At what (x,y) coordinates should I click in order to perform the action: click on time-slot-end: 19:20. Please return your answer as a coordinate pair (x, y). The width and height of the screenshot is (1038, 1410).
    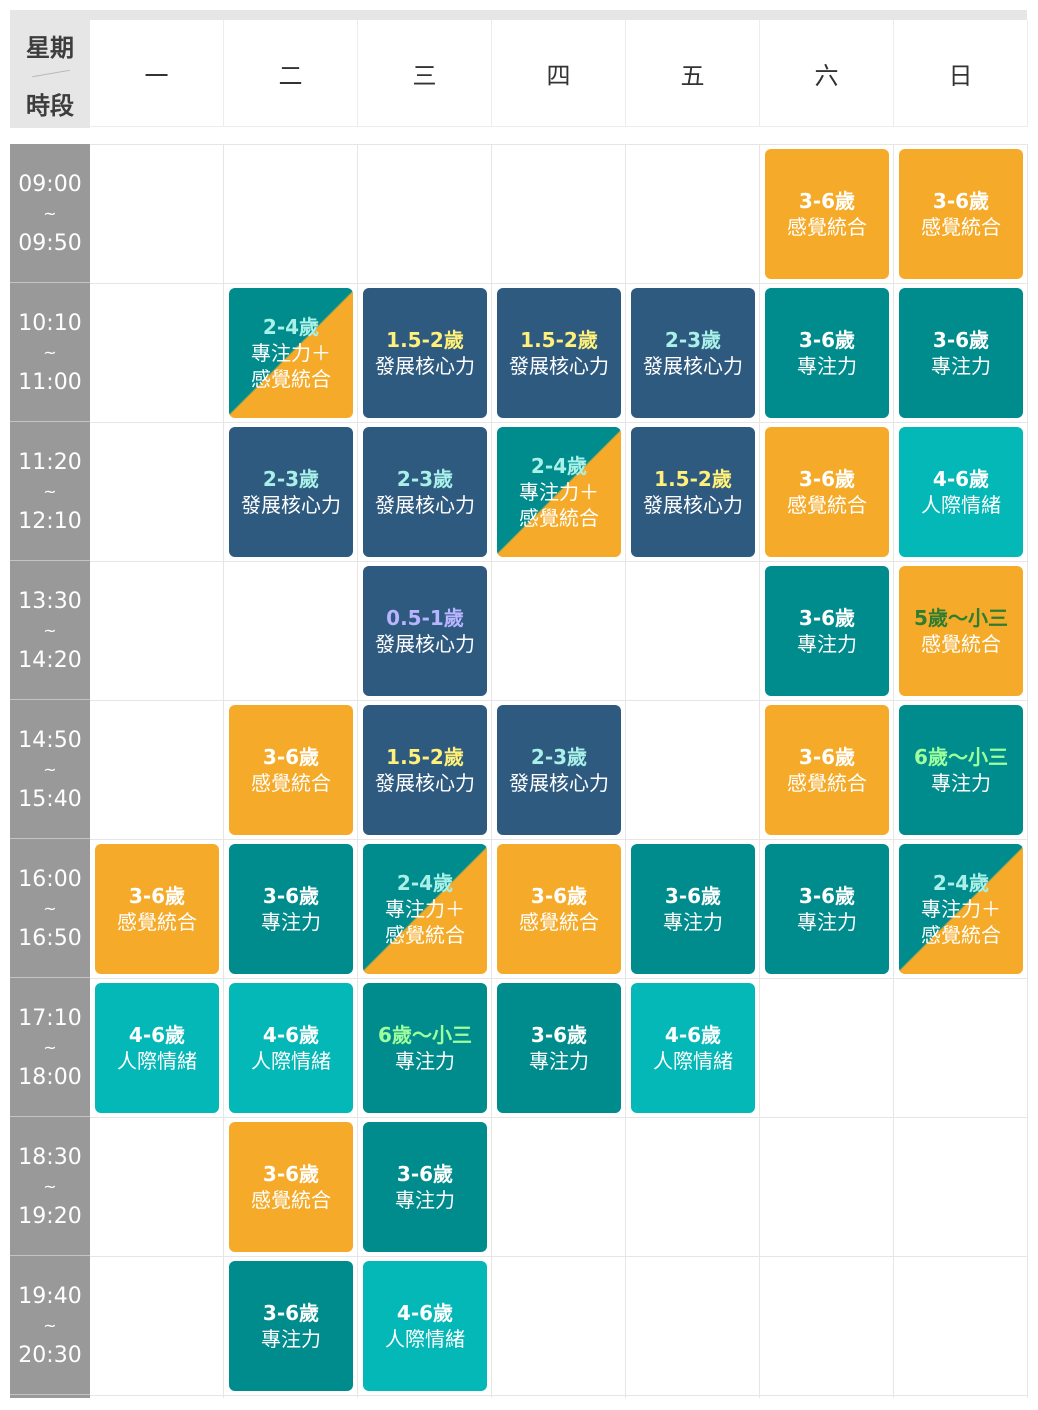
    Looking at the image, I should click on (50, 1216).